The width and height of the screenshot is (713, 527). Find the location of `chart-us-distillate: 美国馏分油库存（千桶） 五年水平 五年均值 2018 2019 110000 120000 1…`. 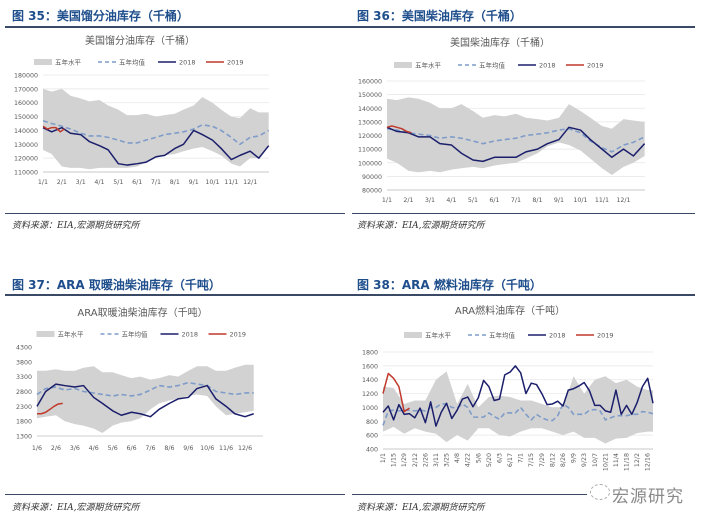

chart-us-distillate: 美国馏分油库存（千桶） 五年水平 五年均值 2018 2019 110000 120000 1… is located at coordinates (140, 114).